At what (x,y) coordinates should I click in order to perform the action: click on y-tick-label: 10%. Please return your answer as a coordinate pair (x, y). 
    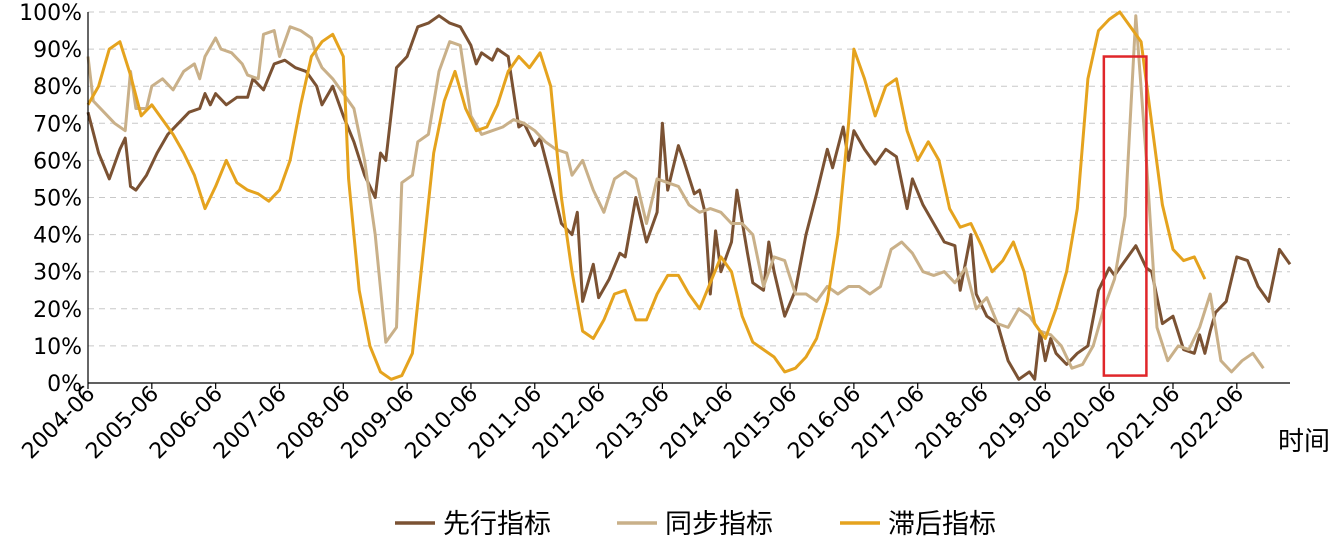
    Looking at the image, I should click on (57, 347).